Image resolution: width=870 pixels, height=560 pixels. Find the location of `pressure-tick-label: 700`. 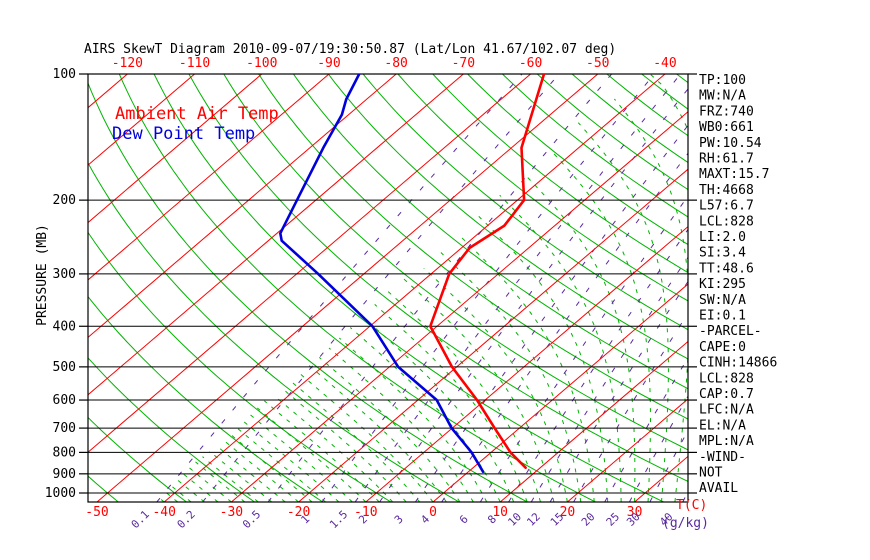

pressure-tick-label: 700 is located at coordinates (64, 428).